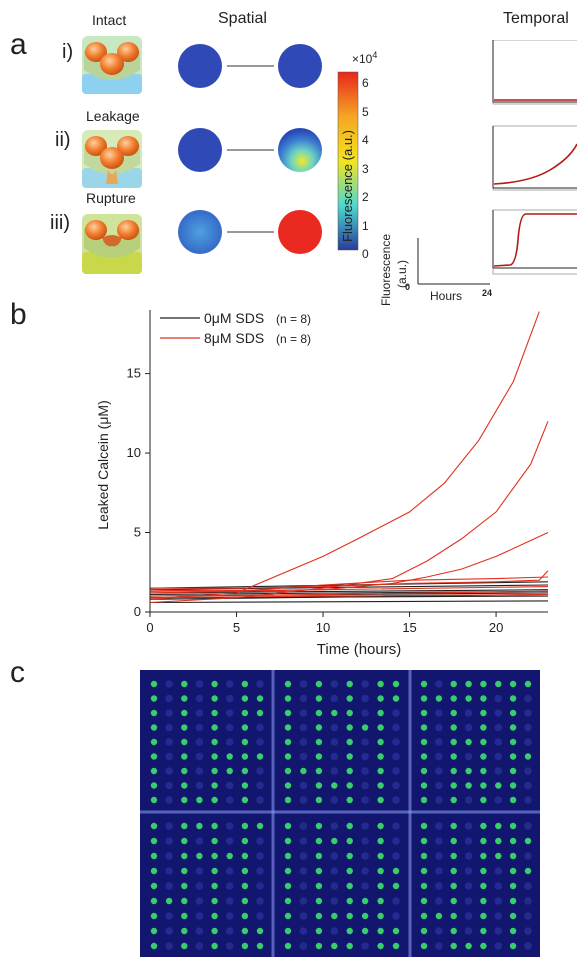 The width and height of the screenshot is (577, 957). What do you see at coordinates (137, 532) in the screenshot?
I see `y-tick-label: 5` at bounding box center [137, 532].